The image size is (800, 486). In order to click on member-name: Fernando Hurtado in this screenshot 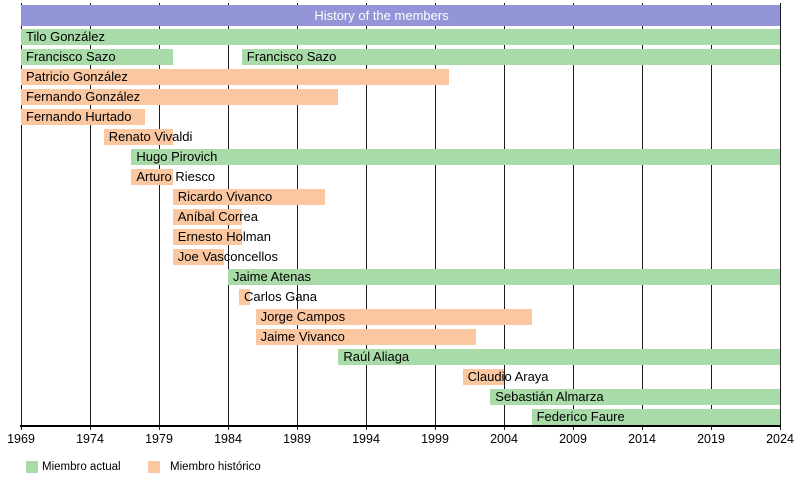, I will do `click(79, 116)`.